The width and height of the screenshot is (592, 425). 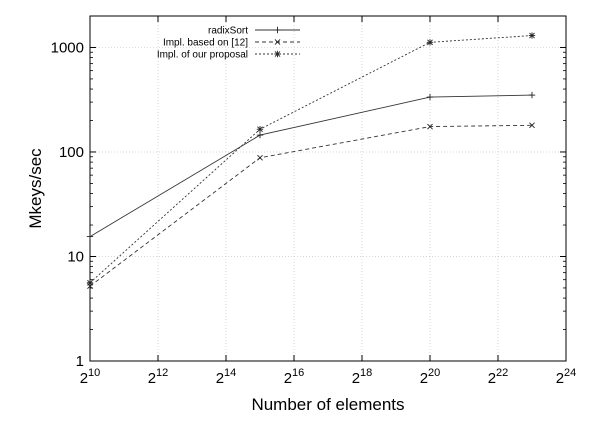 What do you see at coordinates (294, 377) in the screenshot?
I see `x-tick-label: 216` at bounding box center [294, 377].